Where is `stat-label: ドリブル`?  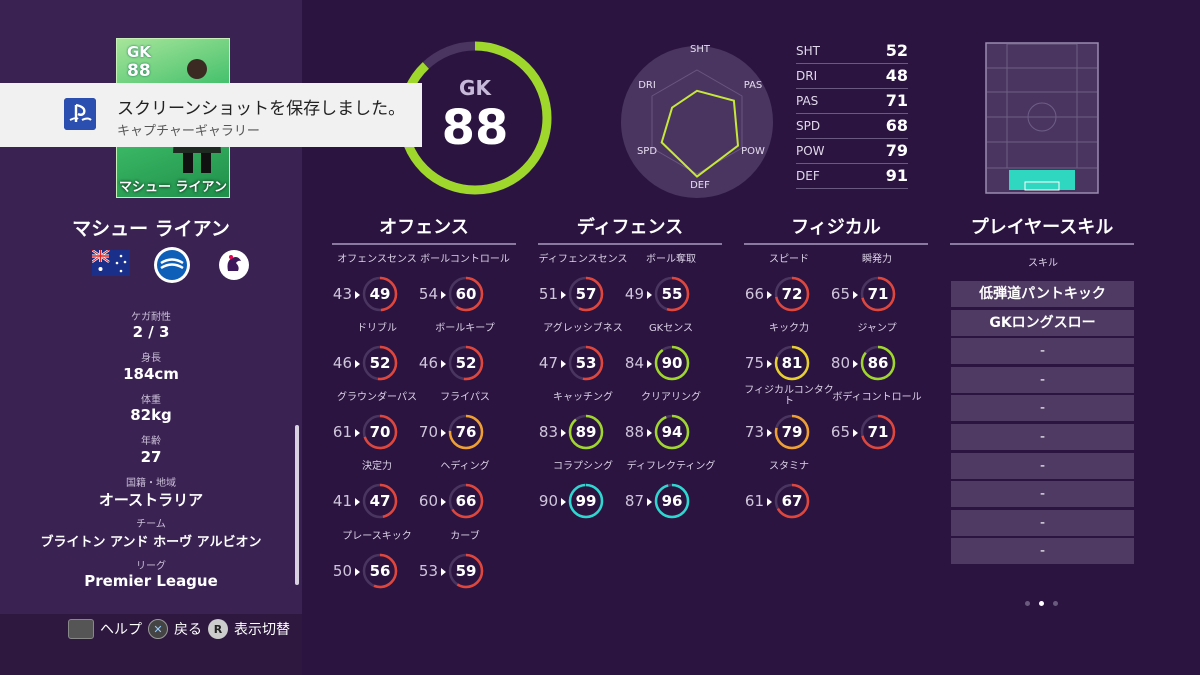 stat-label: ドリブル is located at coordinates (377, 328).